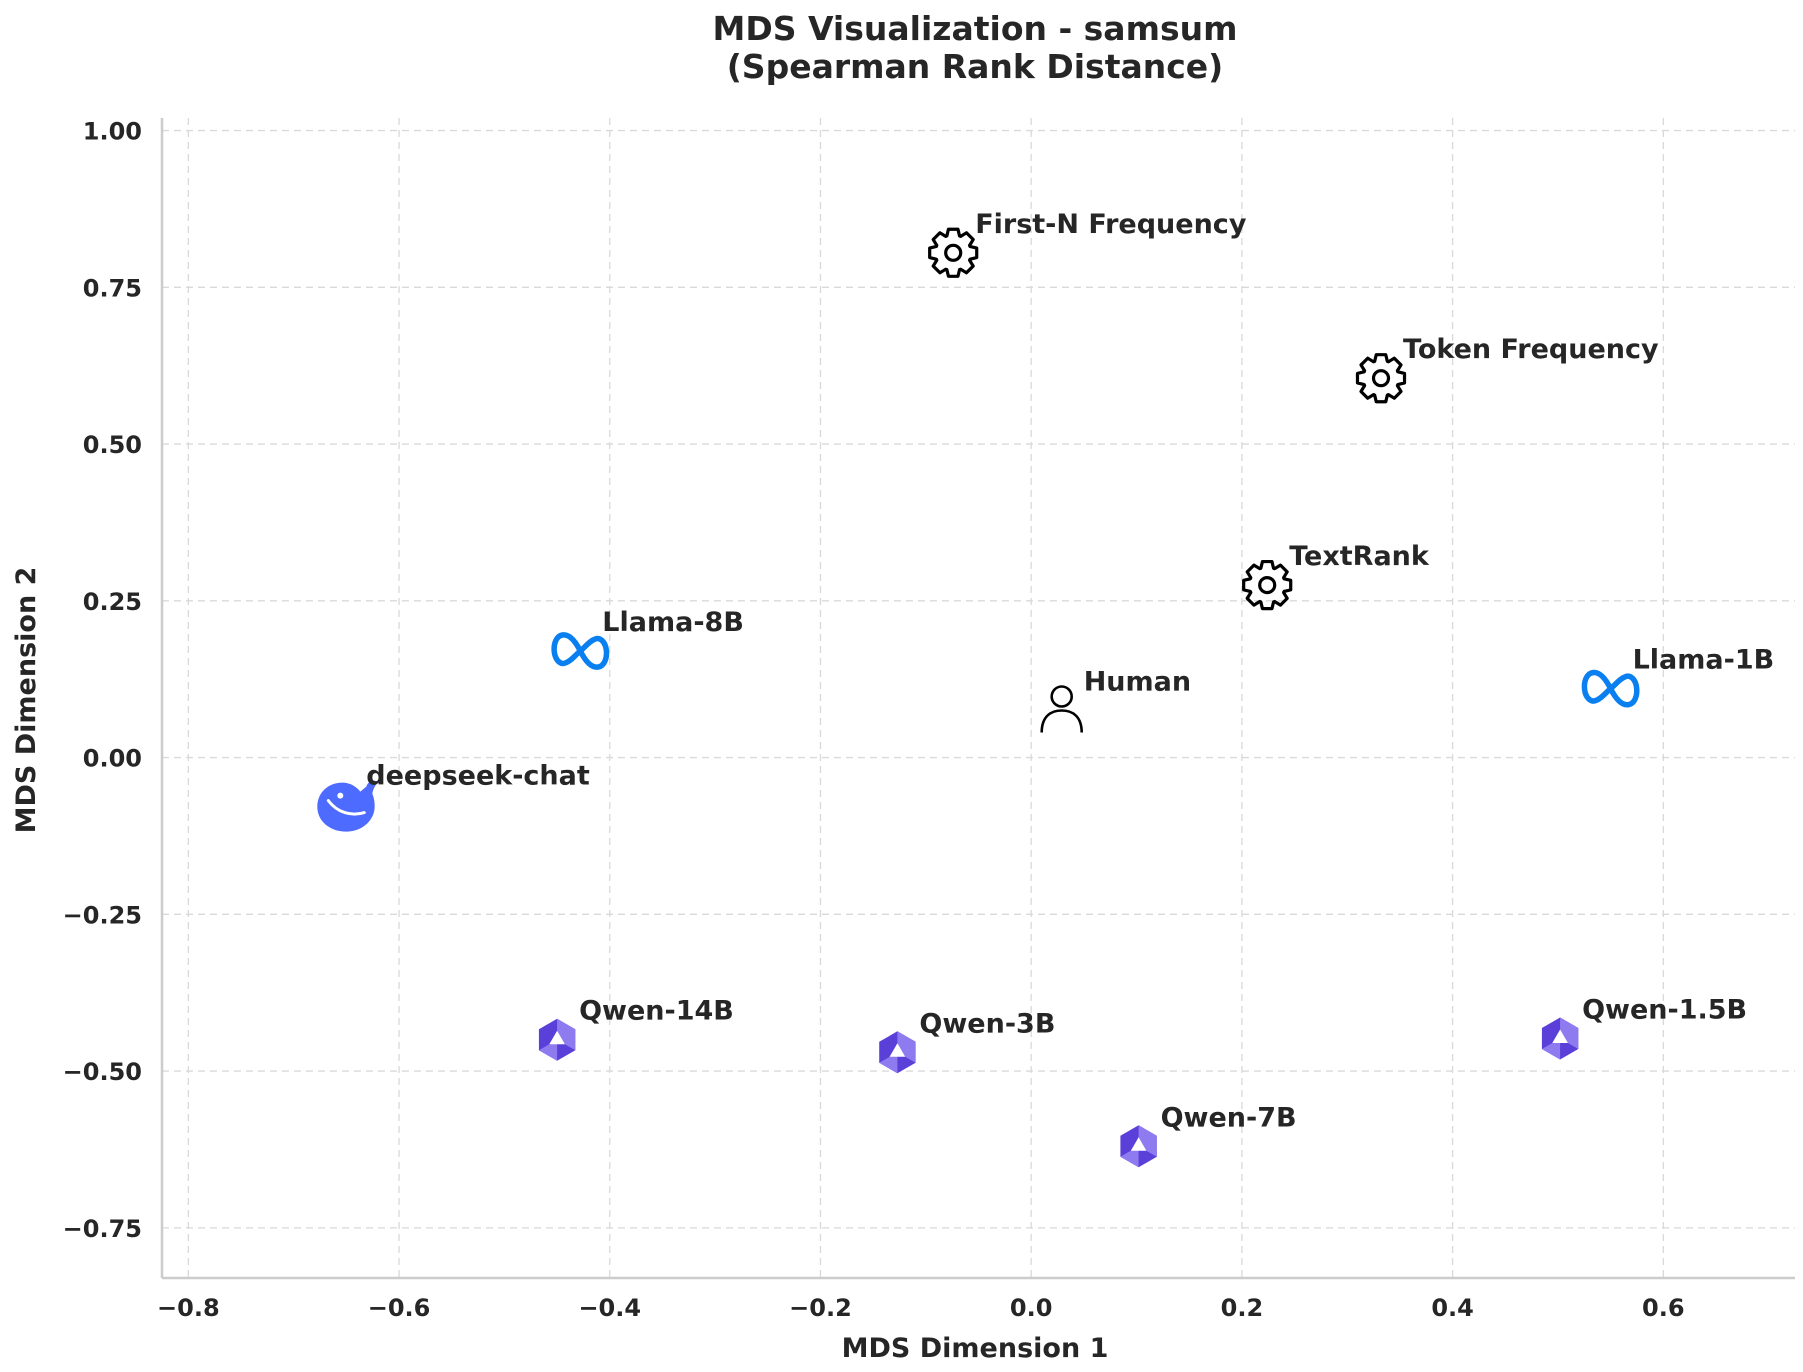 The height and width of the screenshot is (1372, 1803). Describe the element at coordinates (102, 1229) in the screenshot. I see `y-tick-label: −0.75` at that location.